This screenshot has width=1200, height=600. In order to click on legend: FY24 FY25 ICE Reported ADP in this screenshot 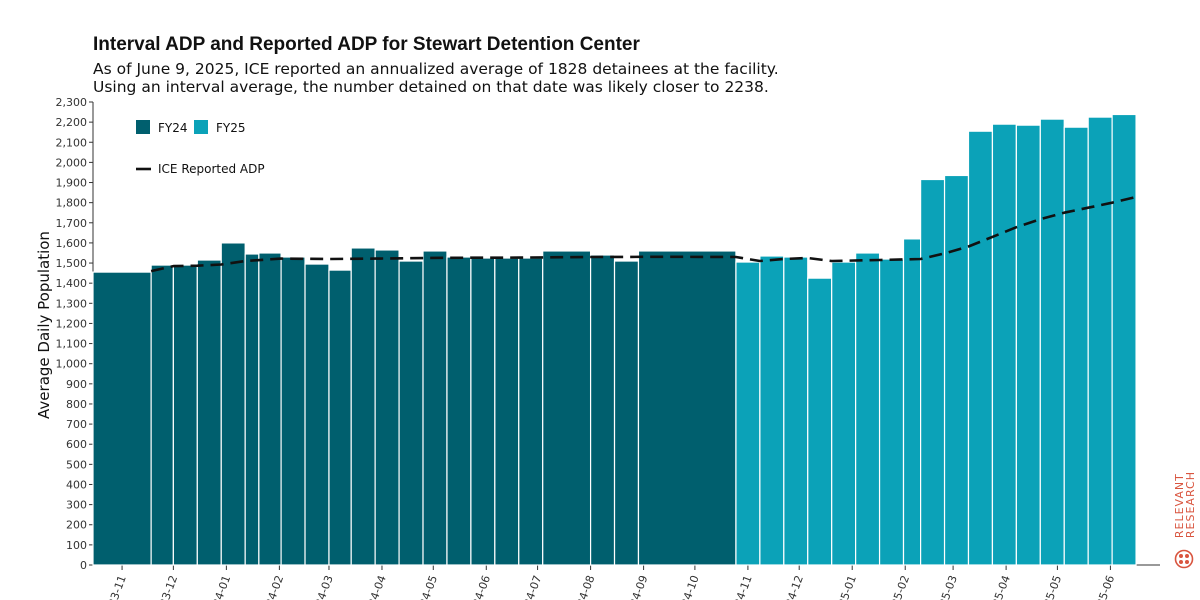, I will do `click(200, 148)`.